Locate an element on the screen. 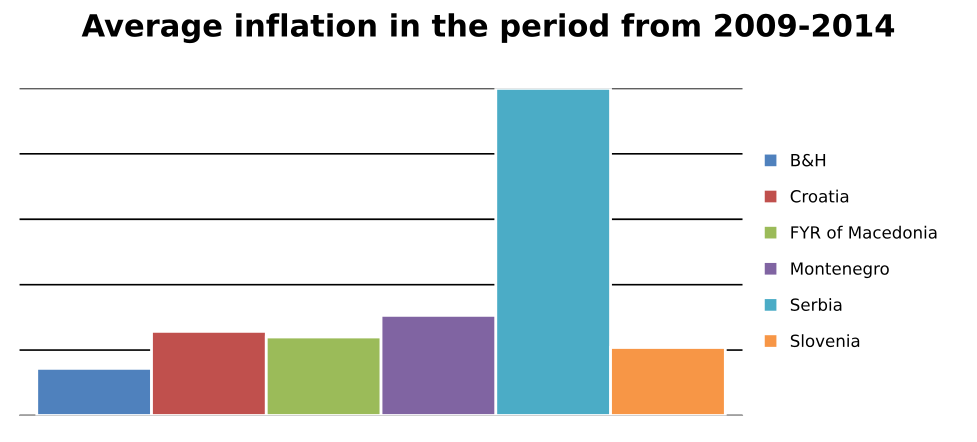 The width and height of the screenshot is (977, 442). legend-label: Croatia is located at coordinates (819, 196).